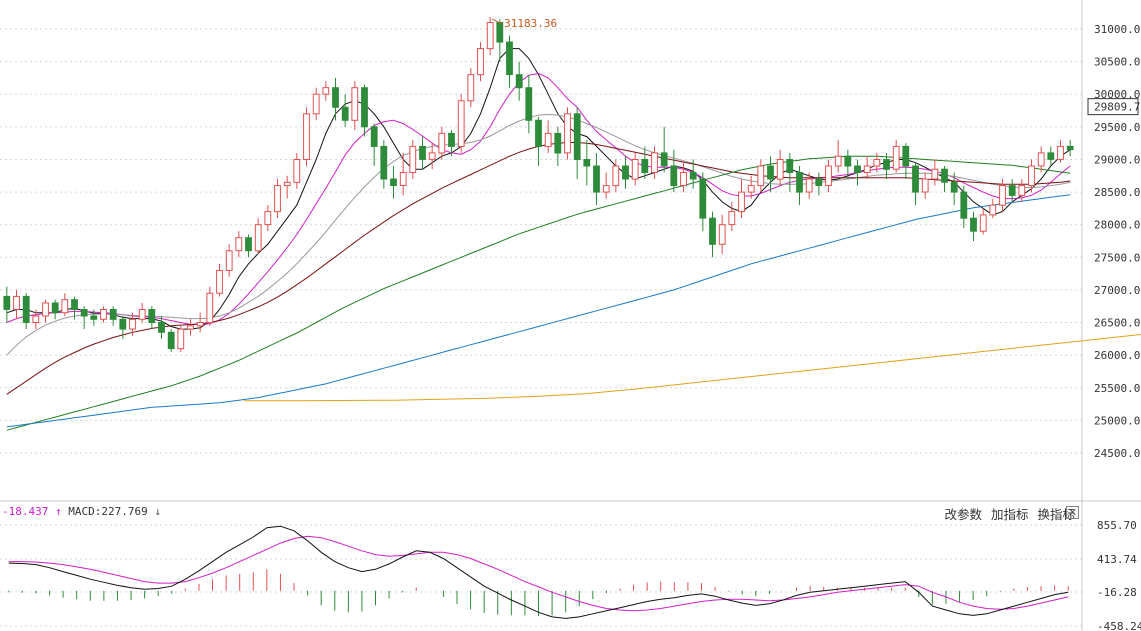 The width and height of the screenshot is (1141, 631). Describe the element at coordinates (1072, 512) in the screenshot. I see `close-icon: ✕` at that location.